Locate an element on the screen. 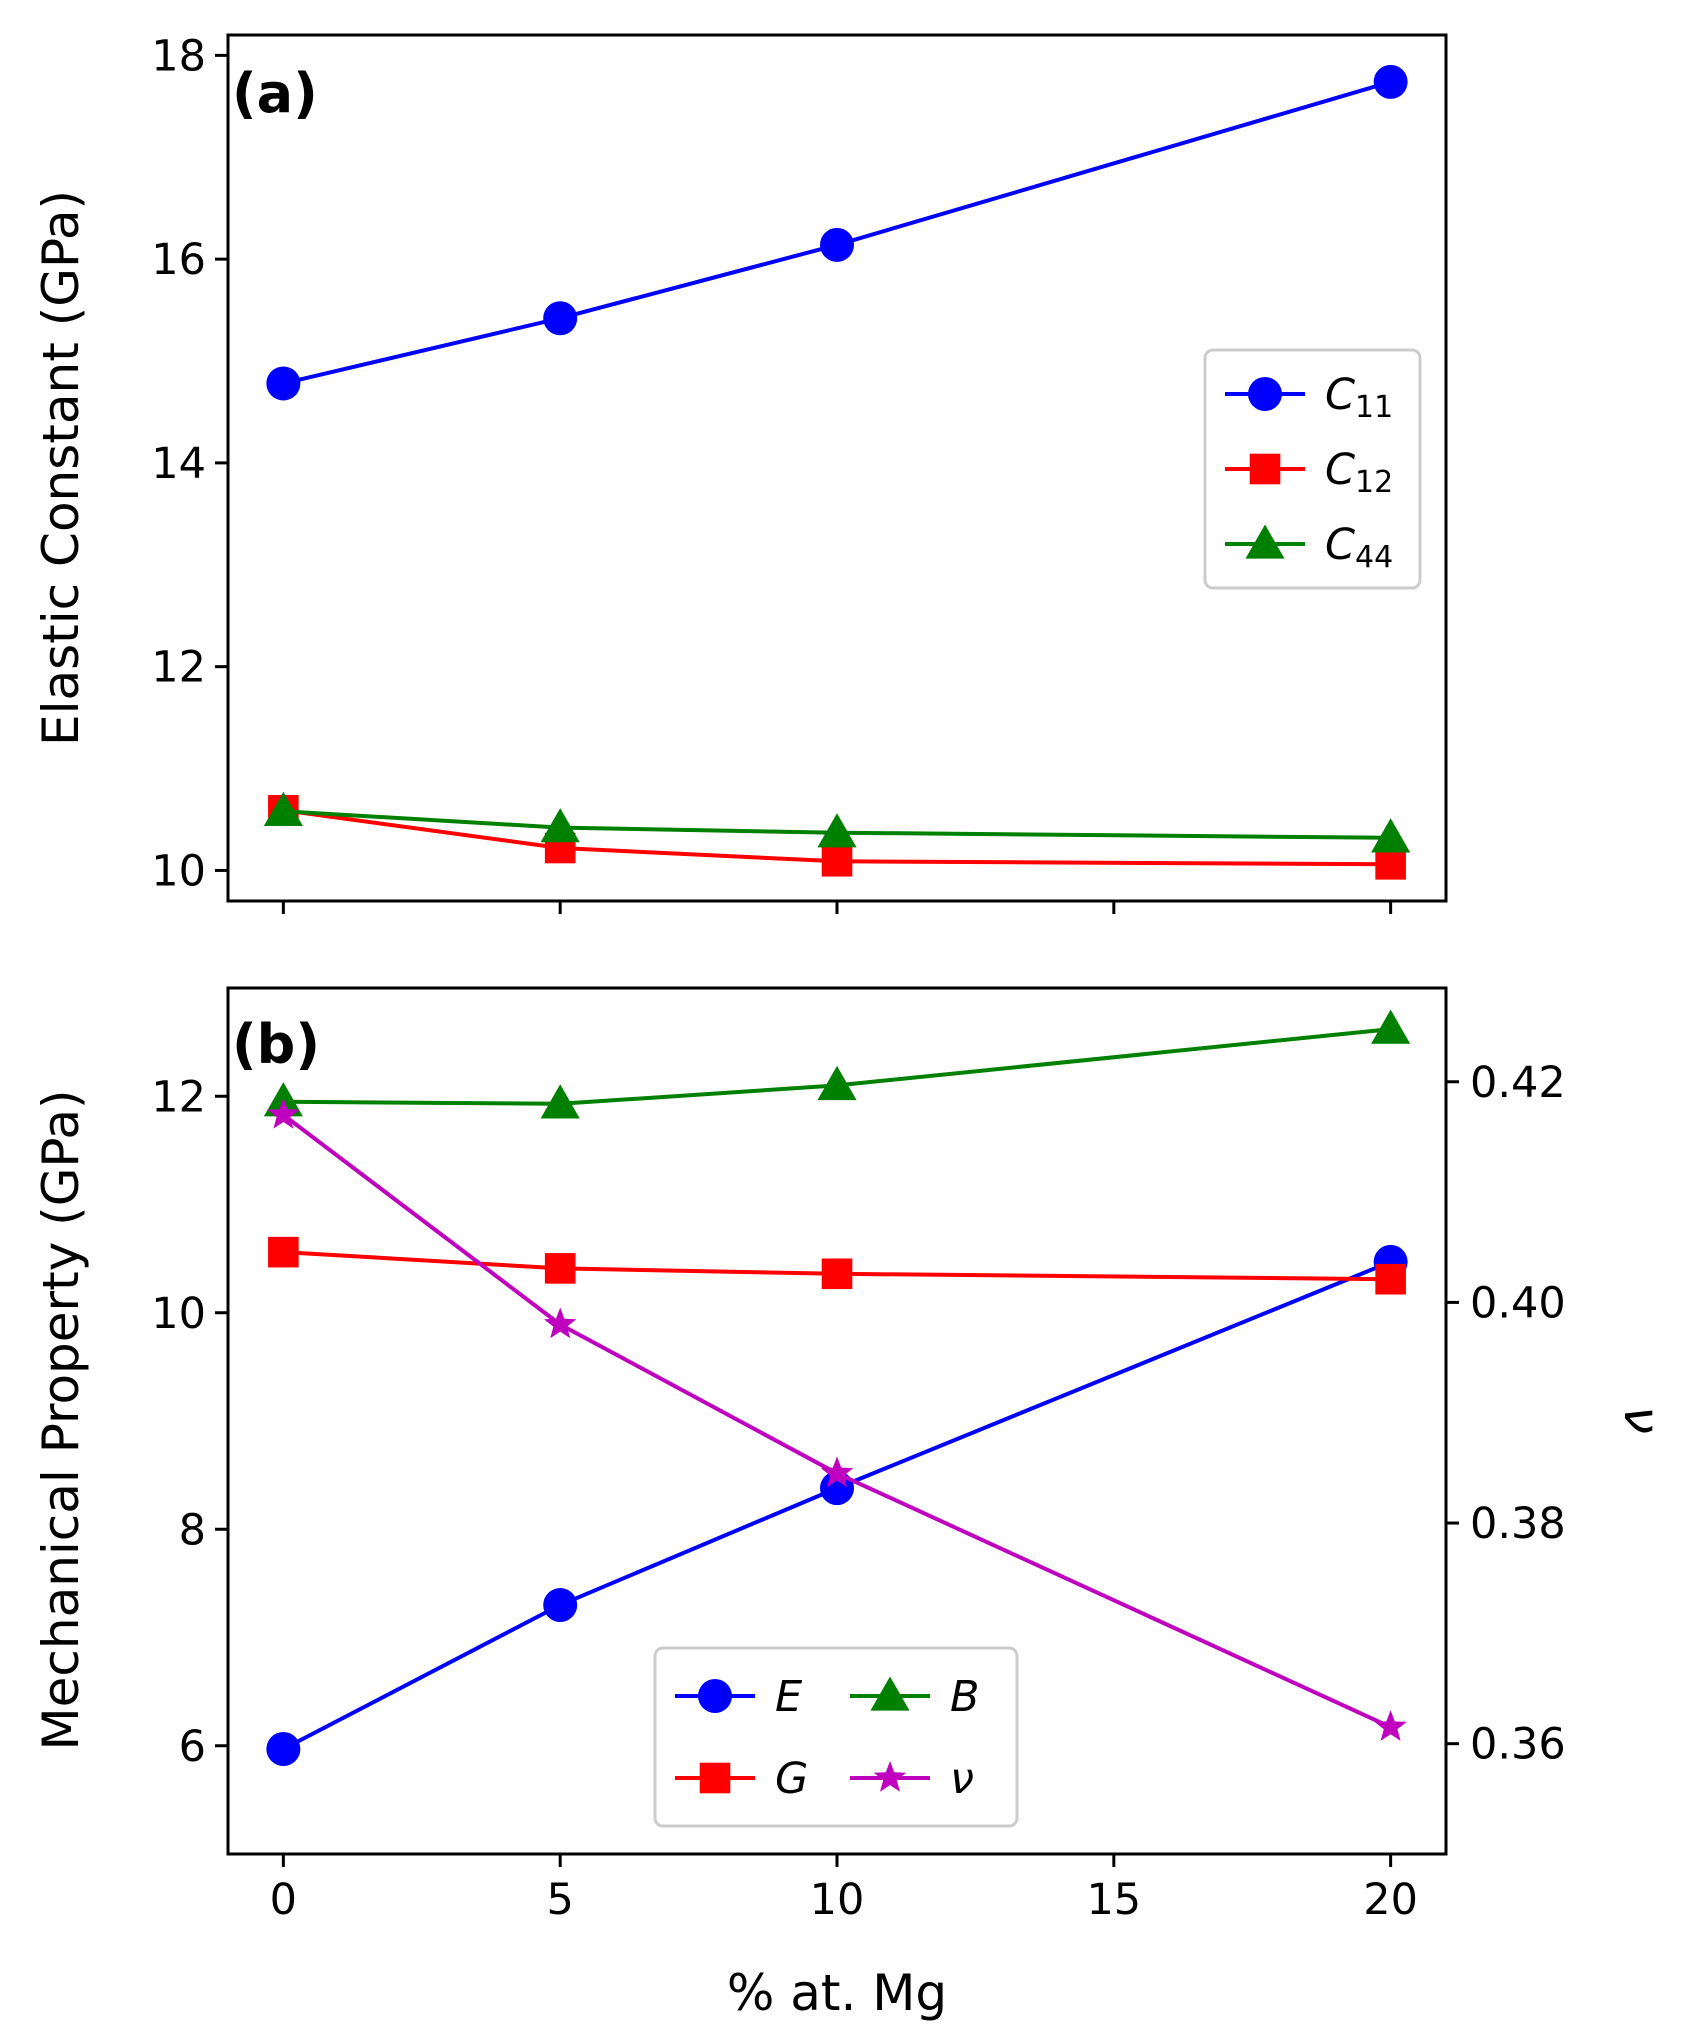 The width and height of the screenshot is (1700, 2035). series-line-g is located at coordinates (837, 1266).